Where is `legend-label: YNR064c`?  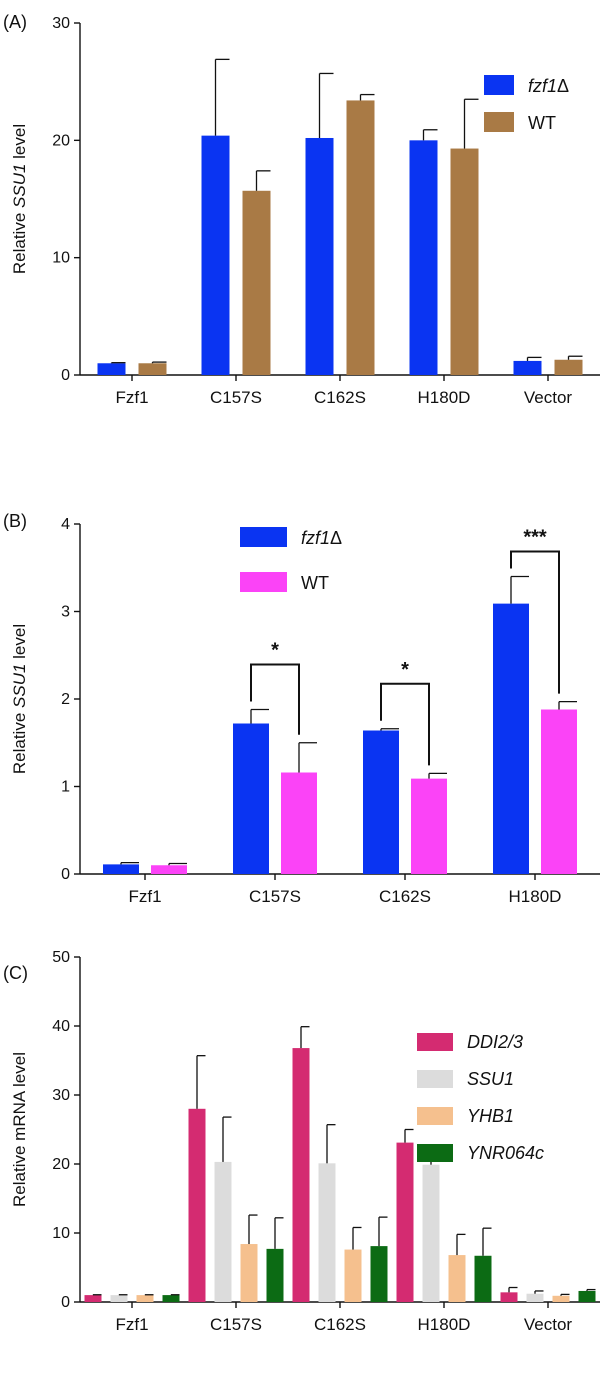 legend-label: YNR064c is located at coordinates (505, 1153).